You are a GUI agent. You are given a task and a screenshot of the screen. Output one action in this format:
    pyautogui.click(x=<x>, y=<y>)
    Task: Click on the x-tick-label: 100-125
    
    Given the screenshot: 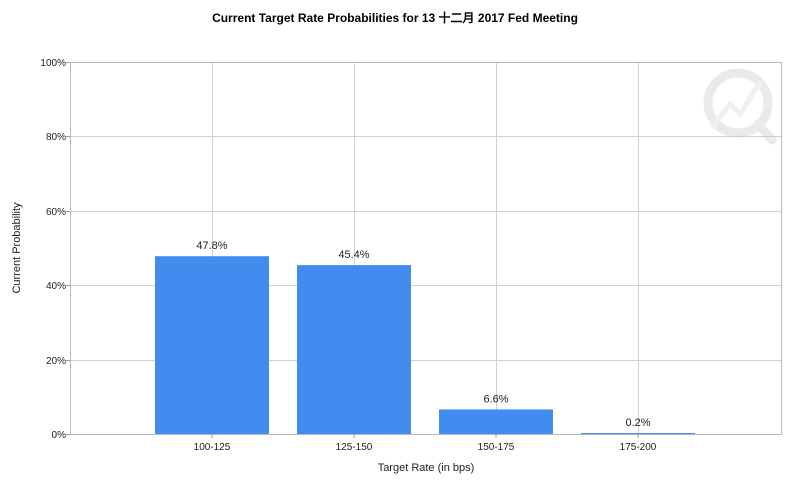 What is the action you would take?
    pyautogui.click(x=212, y=447)
    